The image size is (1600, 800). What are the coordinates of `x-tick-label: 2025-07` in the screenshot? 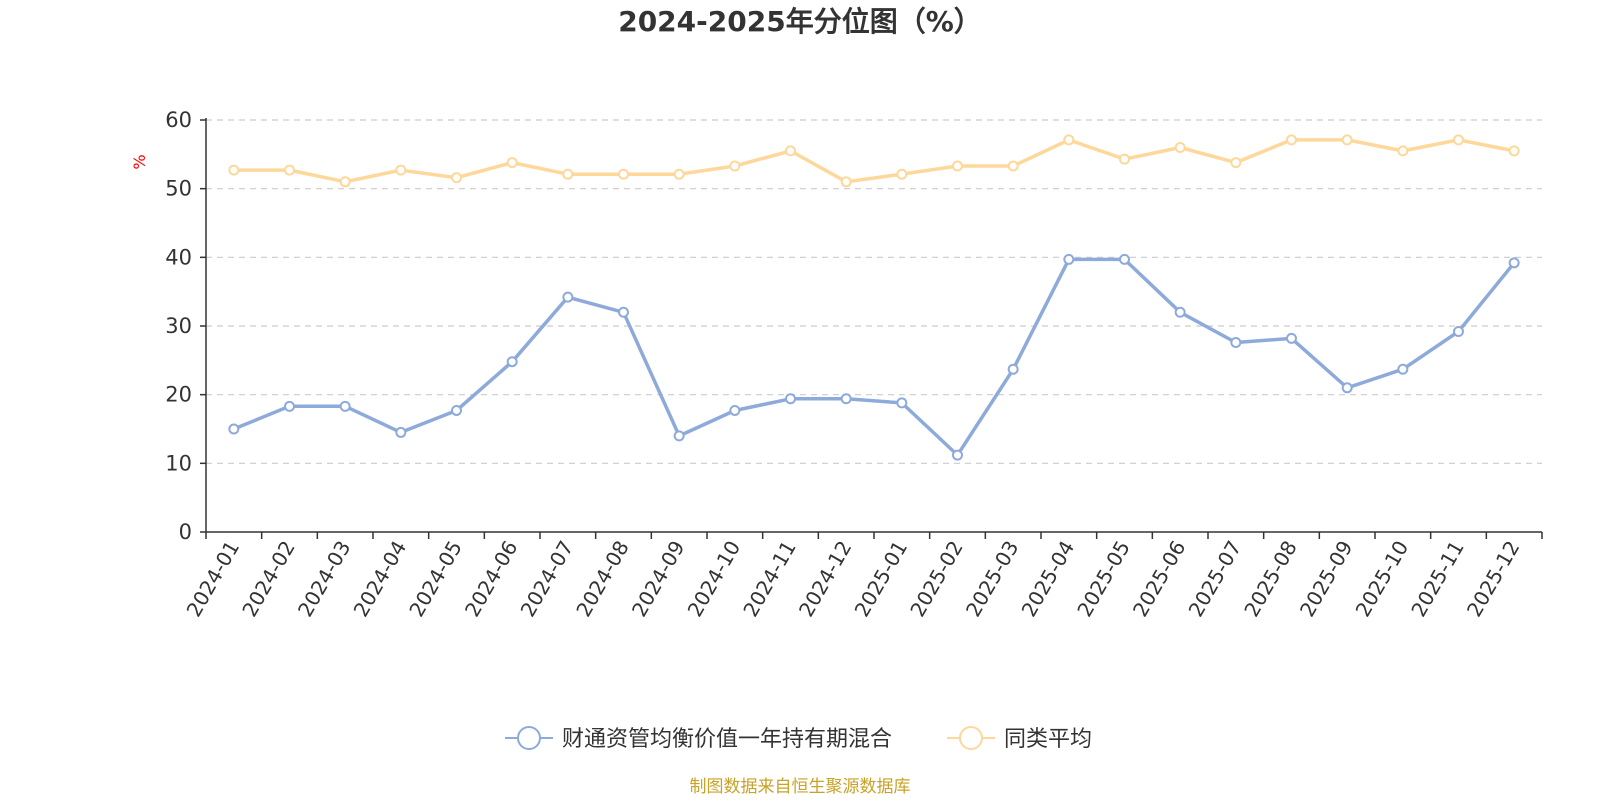 It's located at (1215, 579).